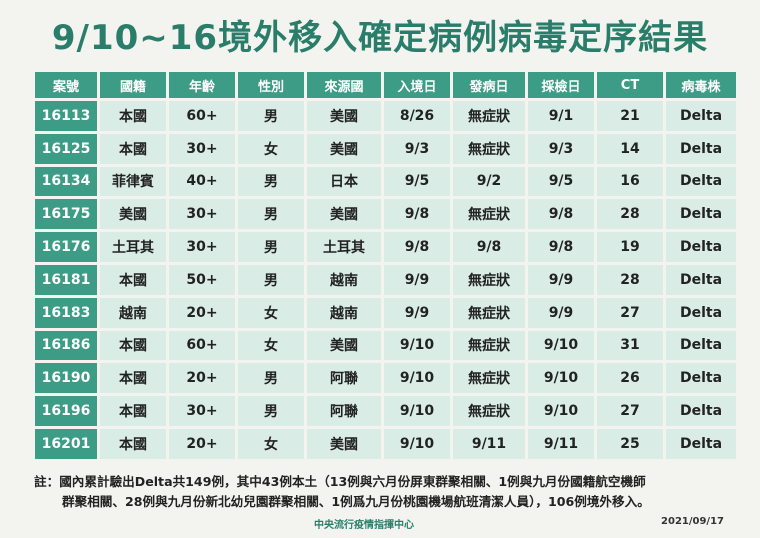  What do you see at coordinates (271, 85) in the screenshot?
I see `column-header: 性別` at bounding box center [271, 85].